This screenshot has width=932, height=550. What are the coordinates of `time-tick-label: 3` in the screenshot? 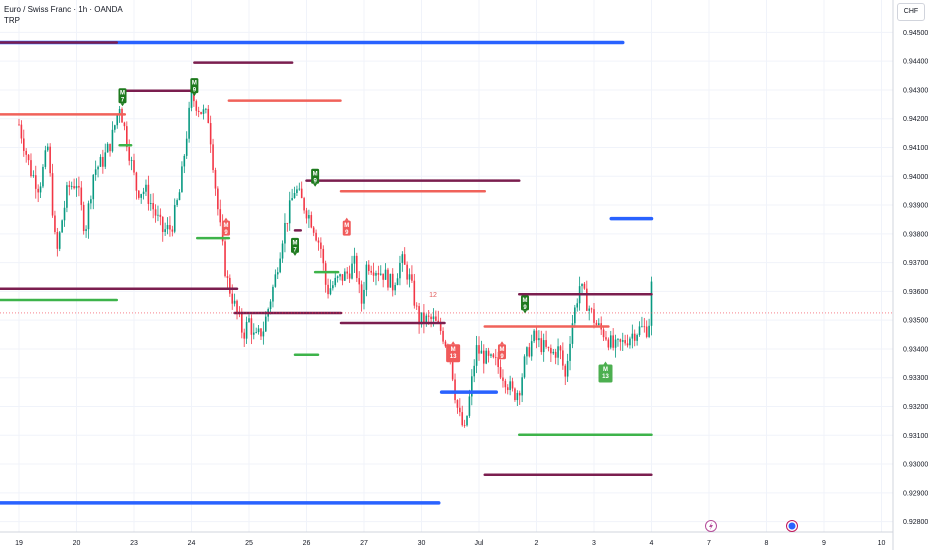 It's located at (594, 543).